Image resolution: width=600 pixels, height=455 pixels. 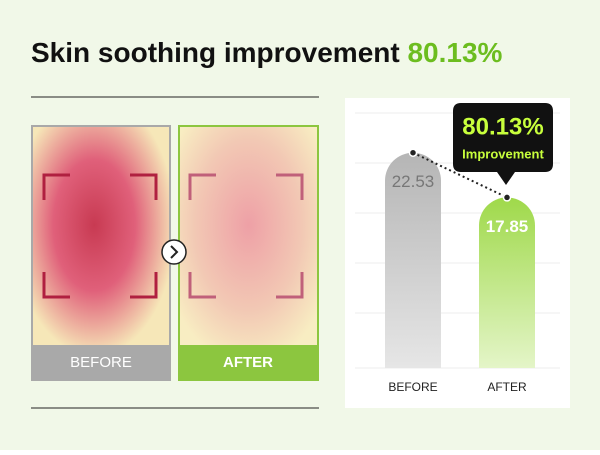 What do you see at coordinates (460, 175) in the screenshot?
I see `connector` at bounding box center [460, 175].